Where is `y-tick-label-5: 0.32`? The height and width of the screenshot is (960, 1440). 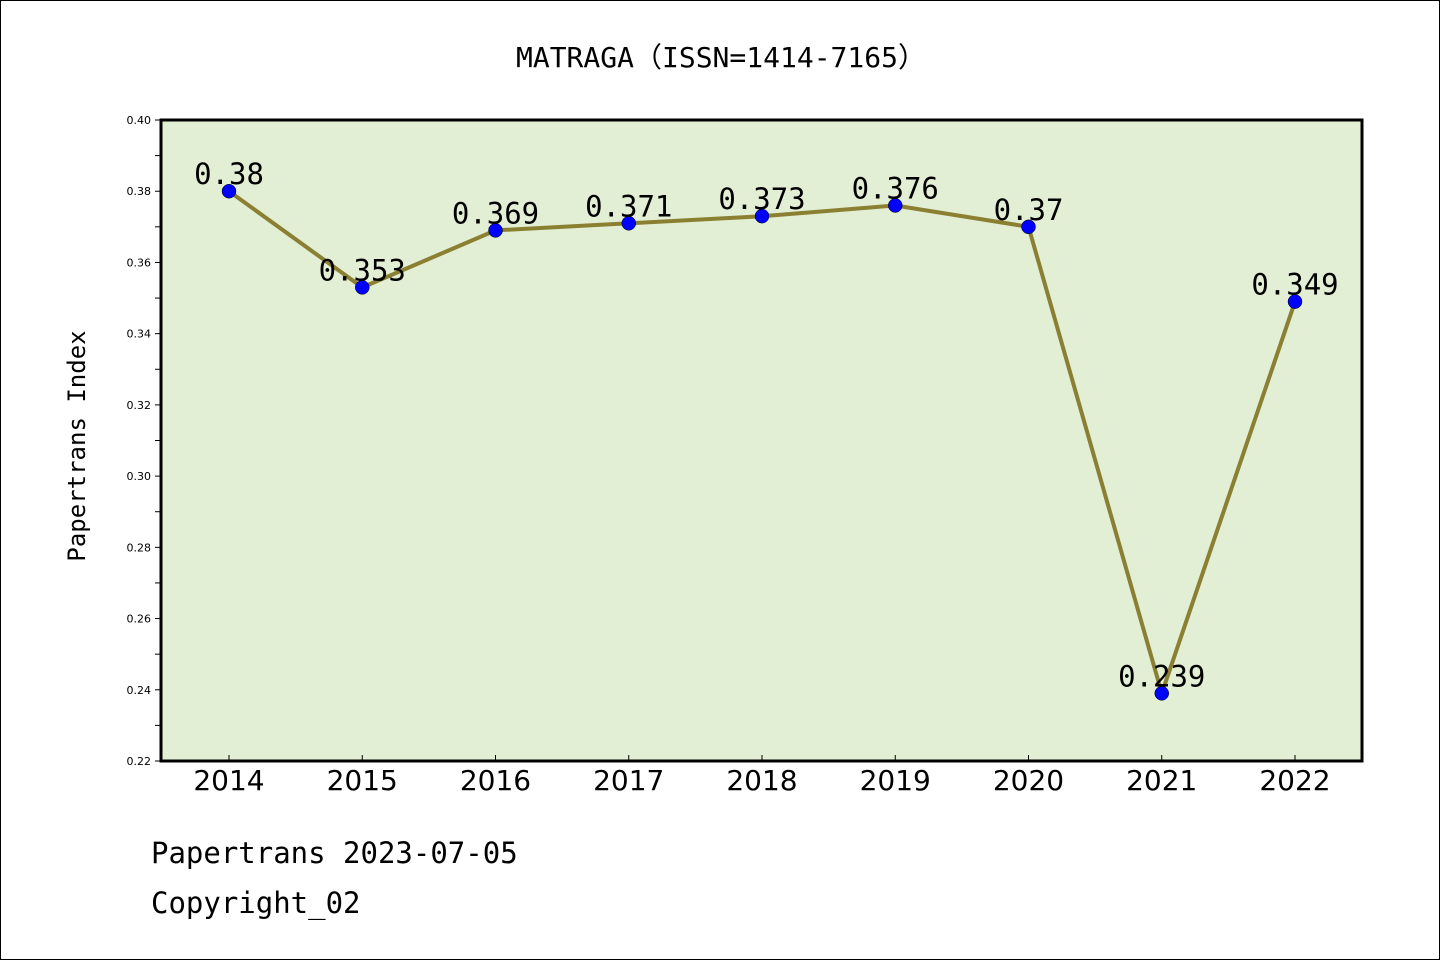 y-tick-label-5: 0.32 is located at coordinates (139, 405).